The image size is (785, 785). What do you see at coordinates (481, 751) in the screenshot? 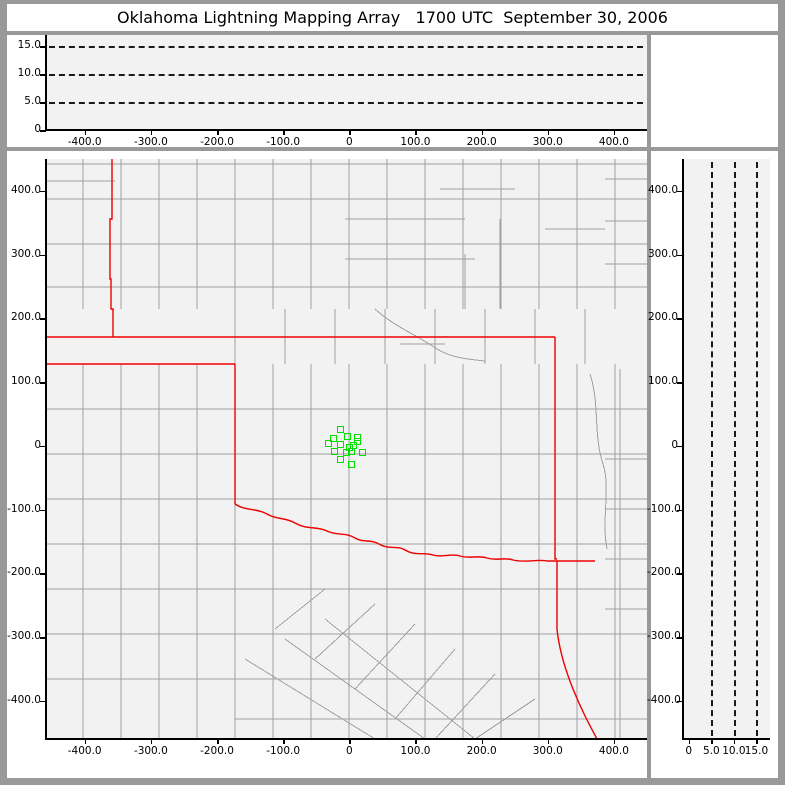
I see `map-x-tick-label: 200.0` at bounding box center [481, 751].